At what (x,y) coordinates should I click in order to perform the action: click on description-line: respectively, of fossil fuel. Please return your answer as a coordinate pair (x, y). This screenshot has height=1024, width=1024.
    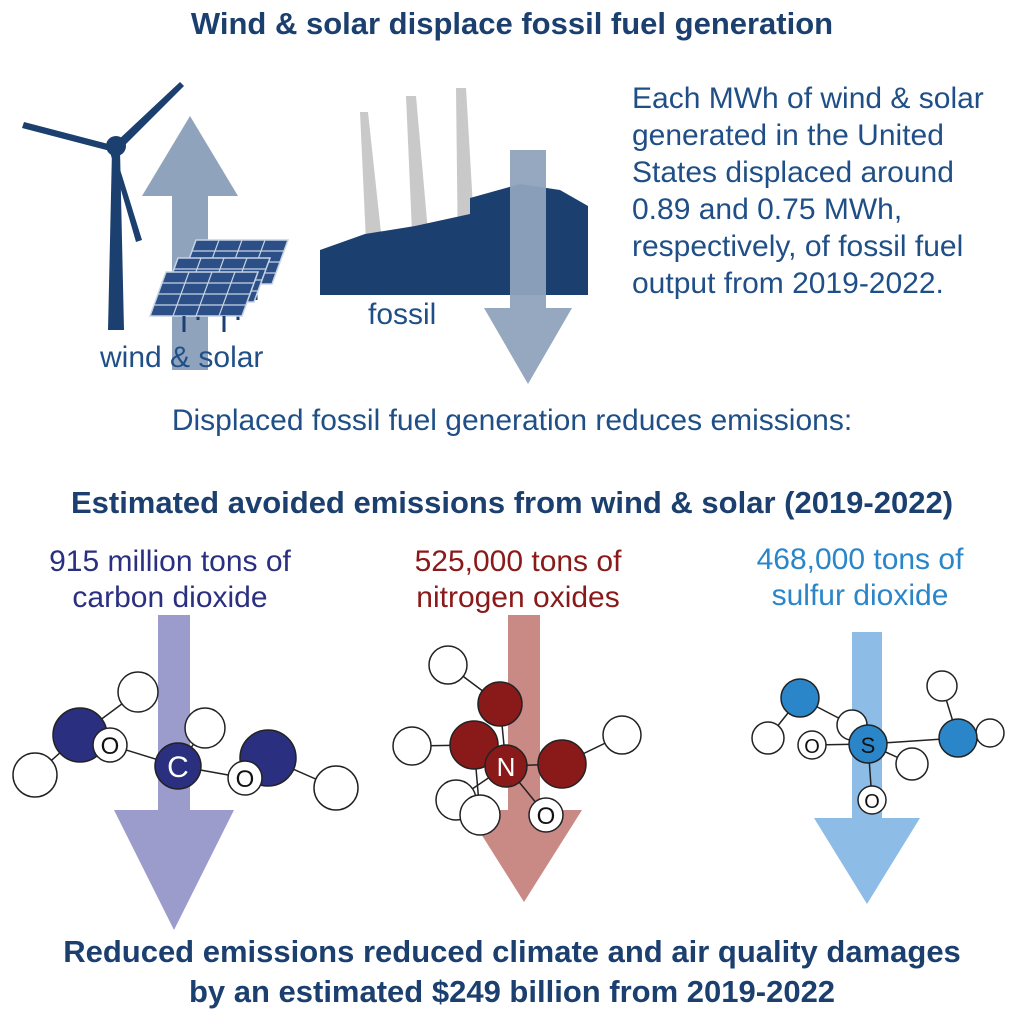
    Looking at the image, I should click on (798, 246).